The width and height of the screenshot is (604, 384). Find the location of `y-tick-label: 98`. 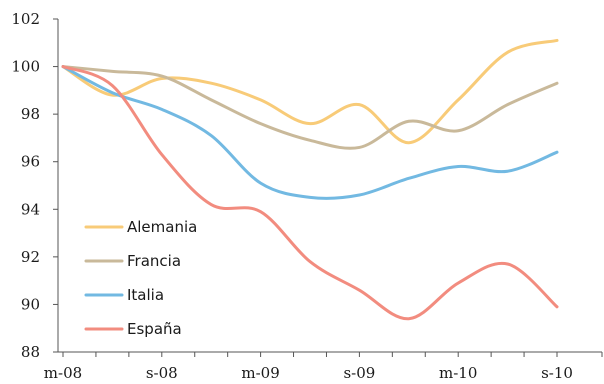

y-tick-label: 98 is located at coordinates (30, 114).